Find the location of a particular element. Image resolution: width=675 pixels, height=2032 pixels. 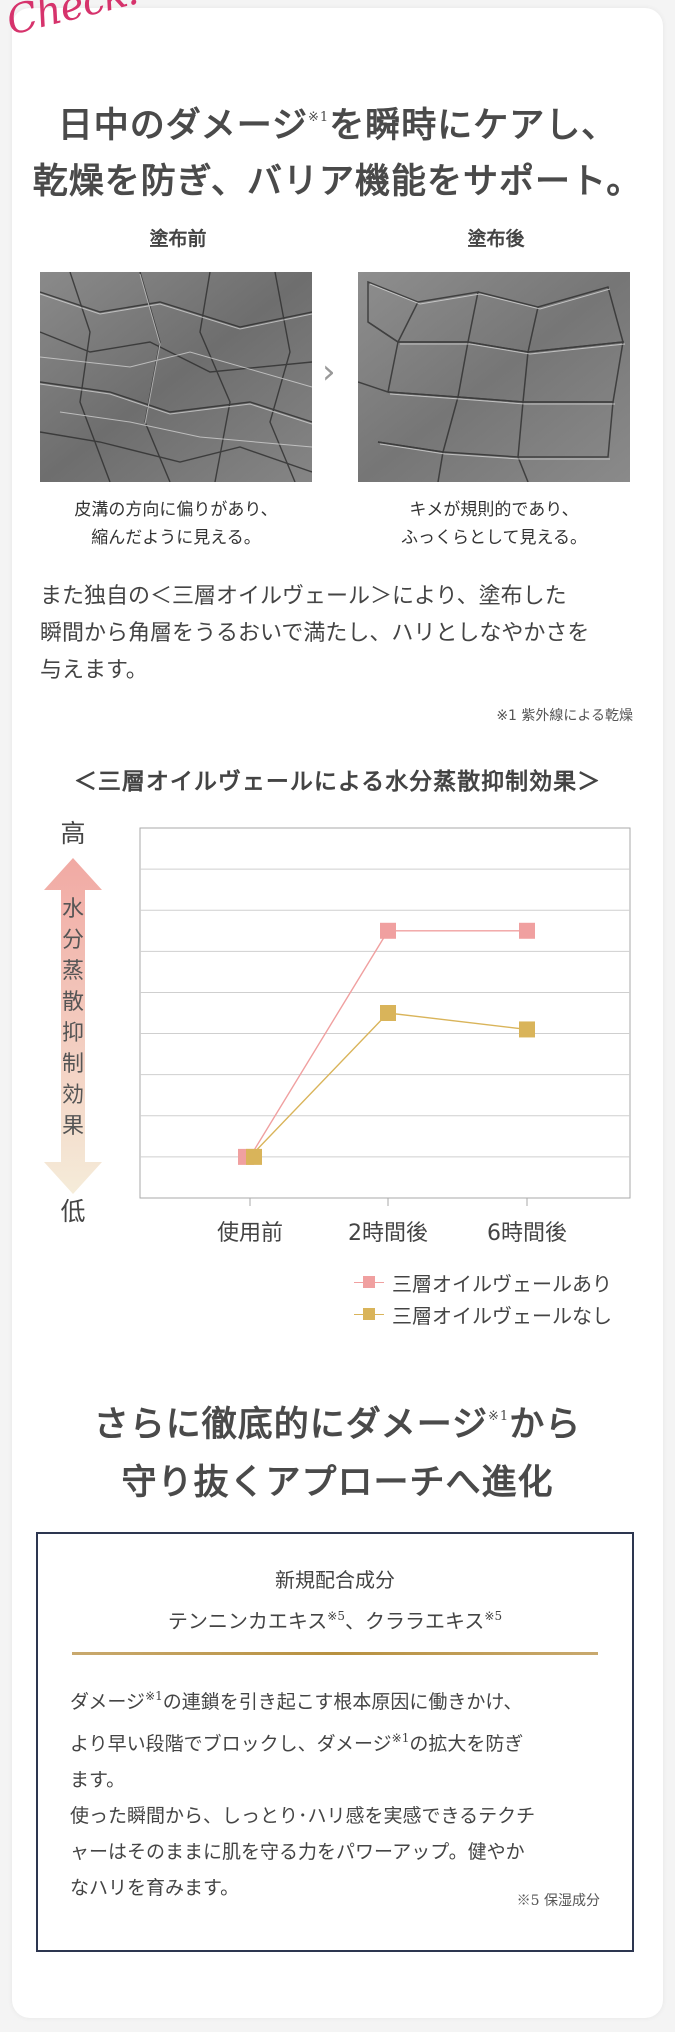

after-label: 塗布後 is located at coordinates (496, 239).